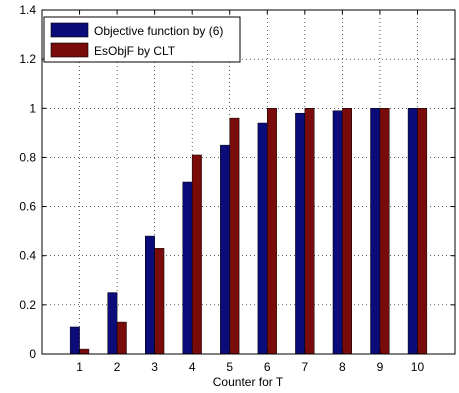 Image resolution: width=459 pixels, height=393 pixels. What do you see at coordinates (154, 367) in the screenshot?
I see `x-tick-label: 3` at bounding box center [154, 367].